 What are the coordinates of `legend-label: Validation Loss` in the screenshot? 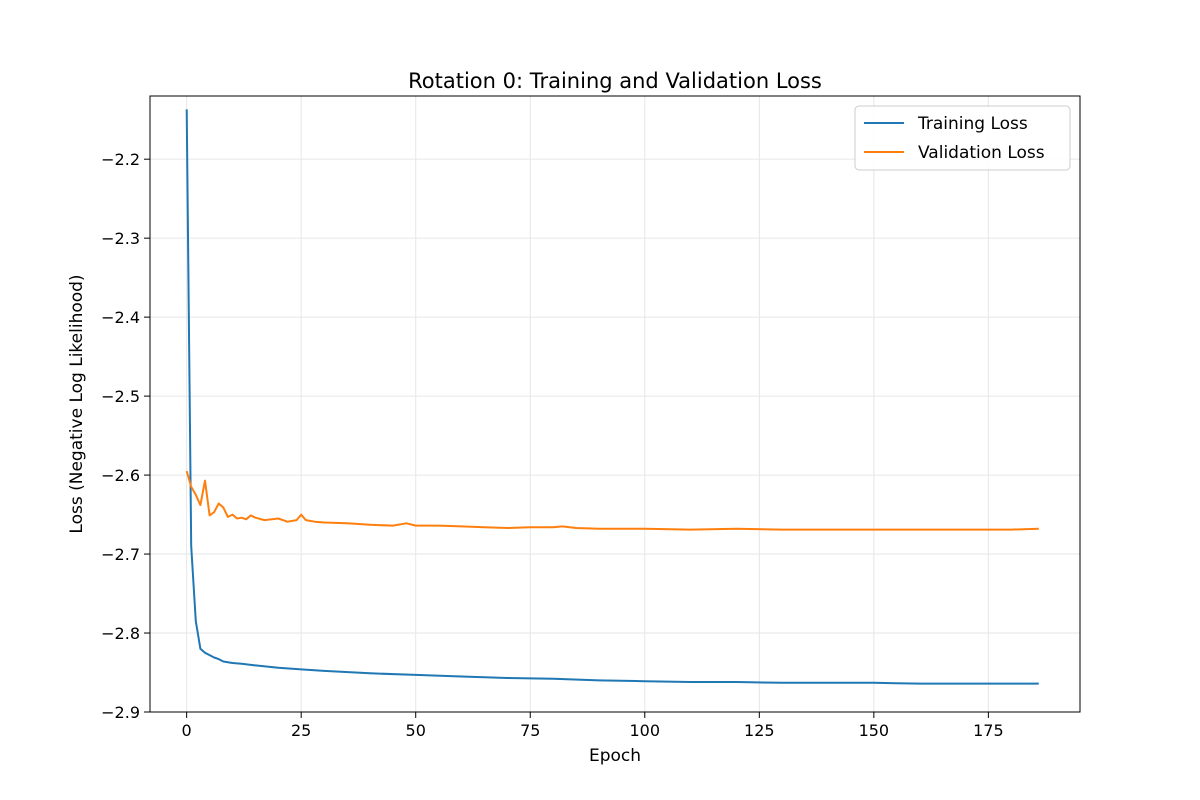 It's located at (981, 153).